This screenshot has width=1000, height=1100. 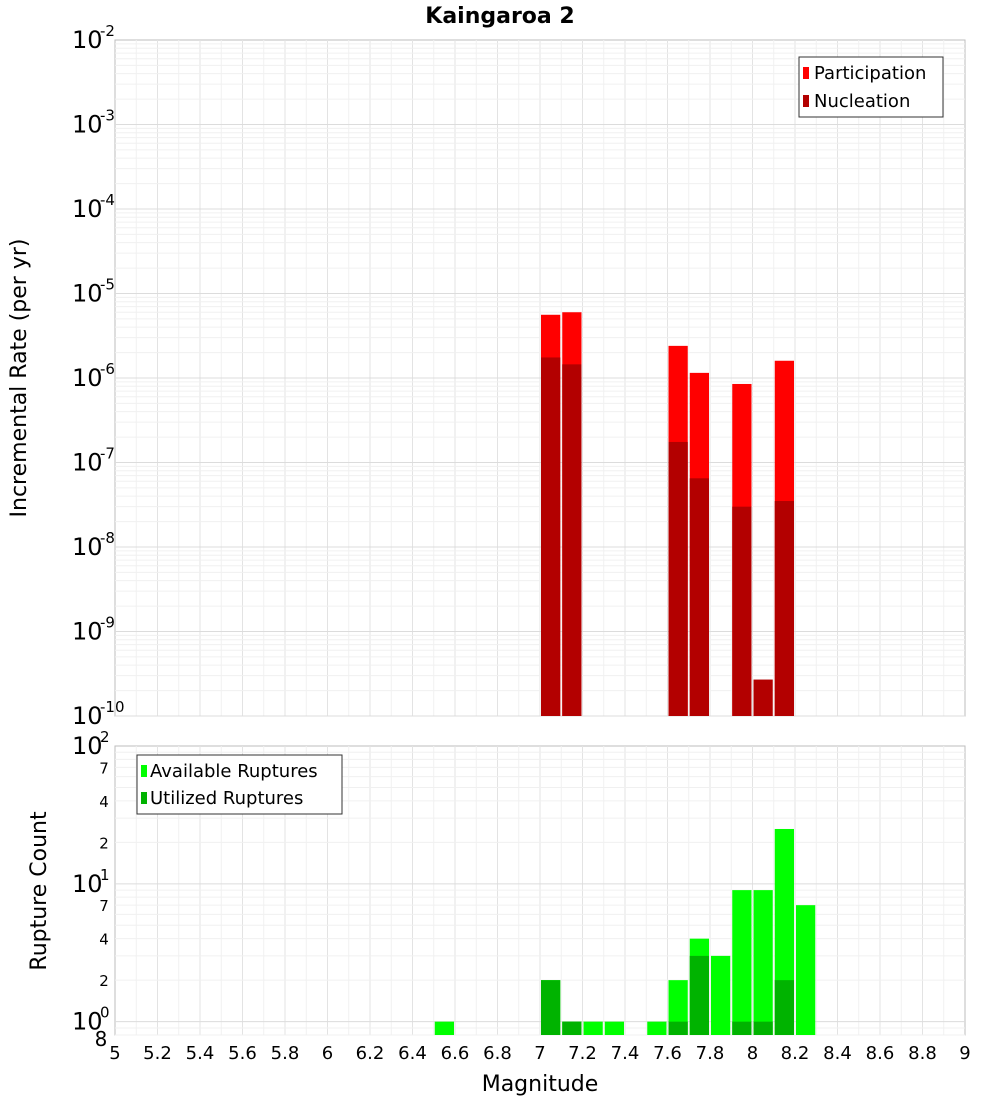 I want to click on y-tick-exponent: -4, so click(x=107, y=200).